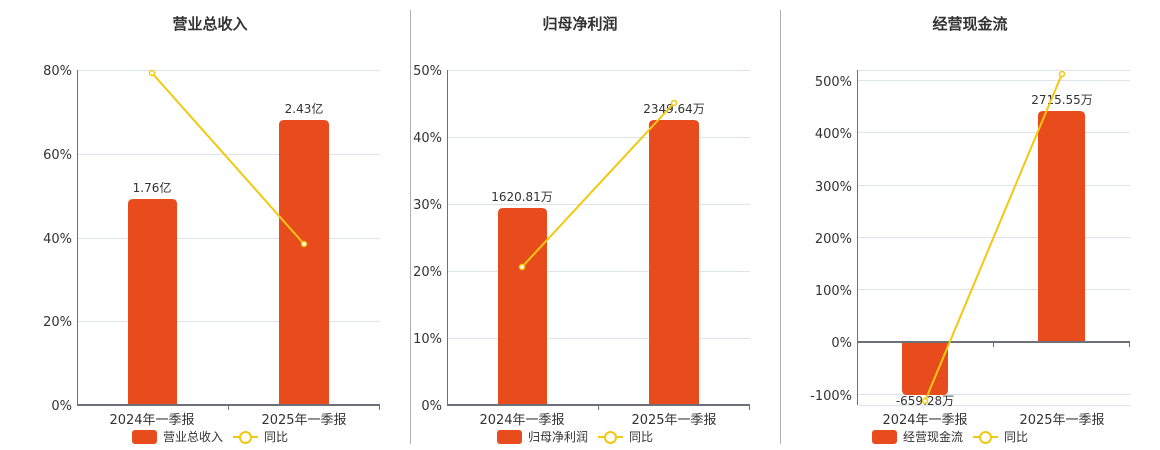  I want to click on y-tick: 100%, so click(833, 291).